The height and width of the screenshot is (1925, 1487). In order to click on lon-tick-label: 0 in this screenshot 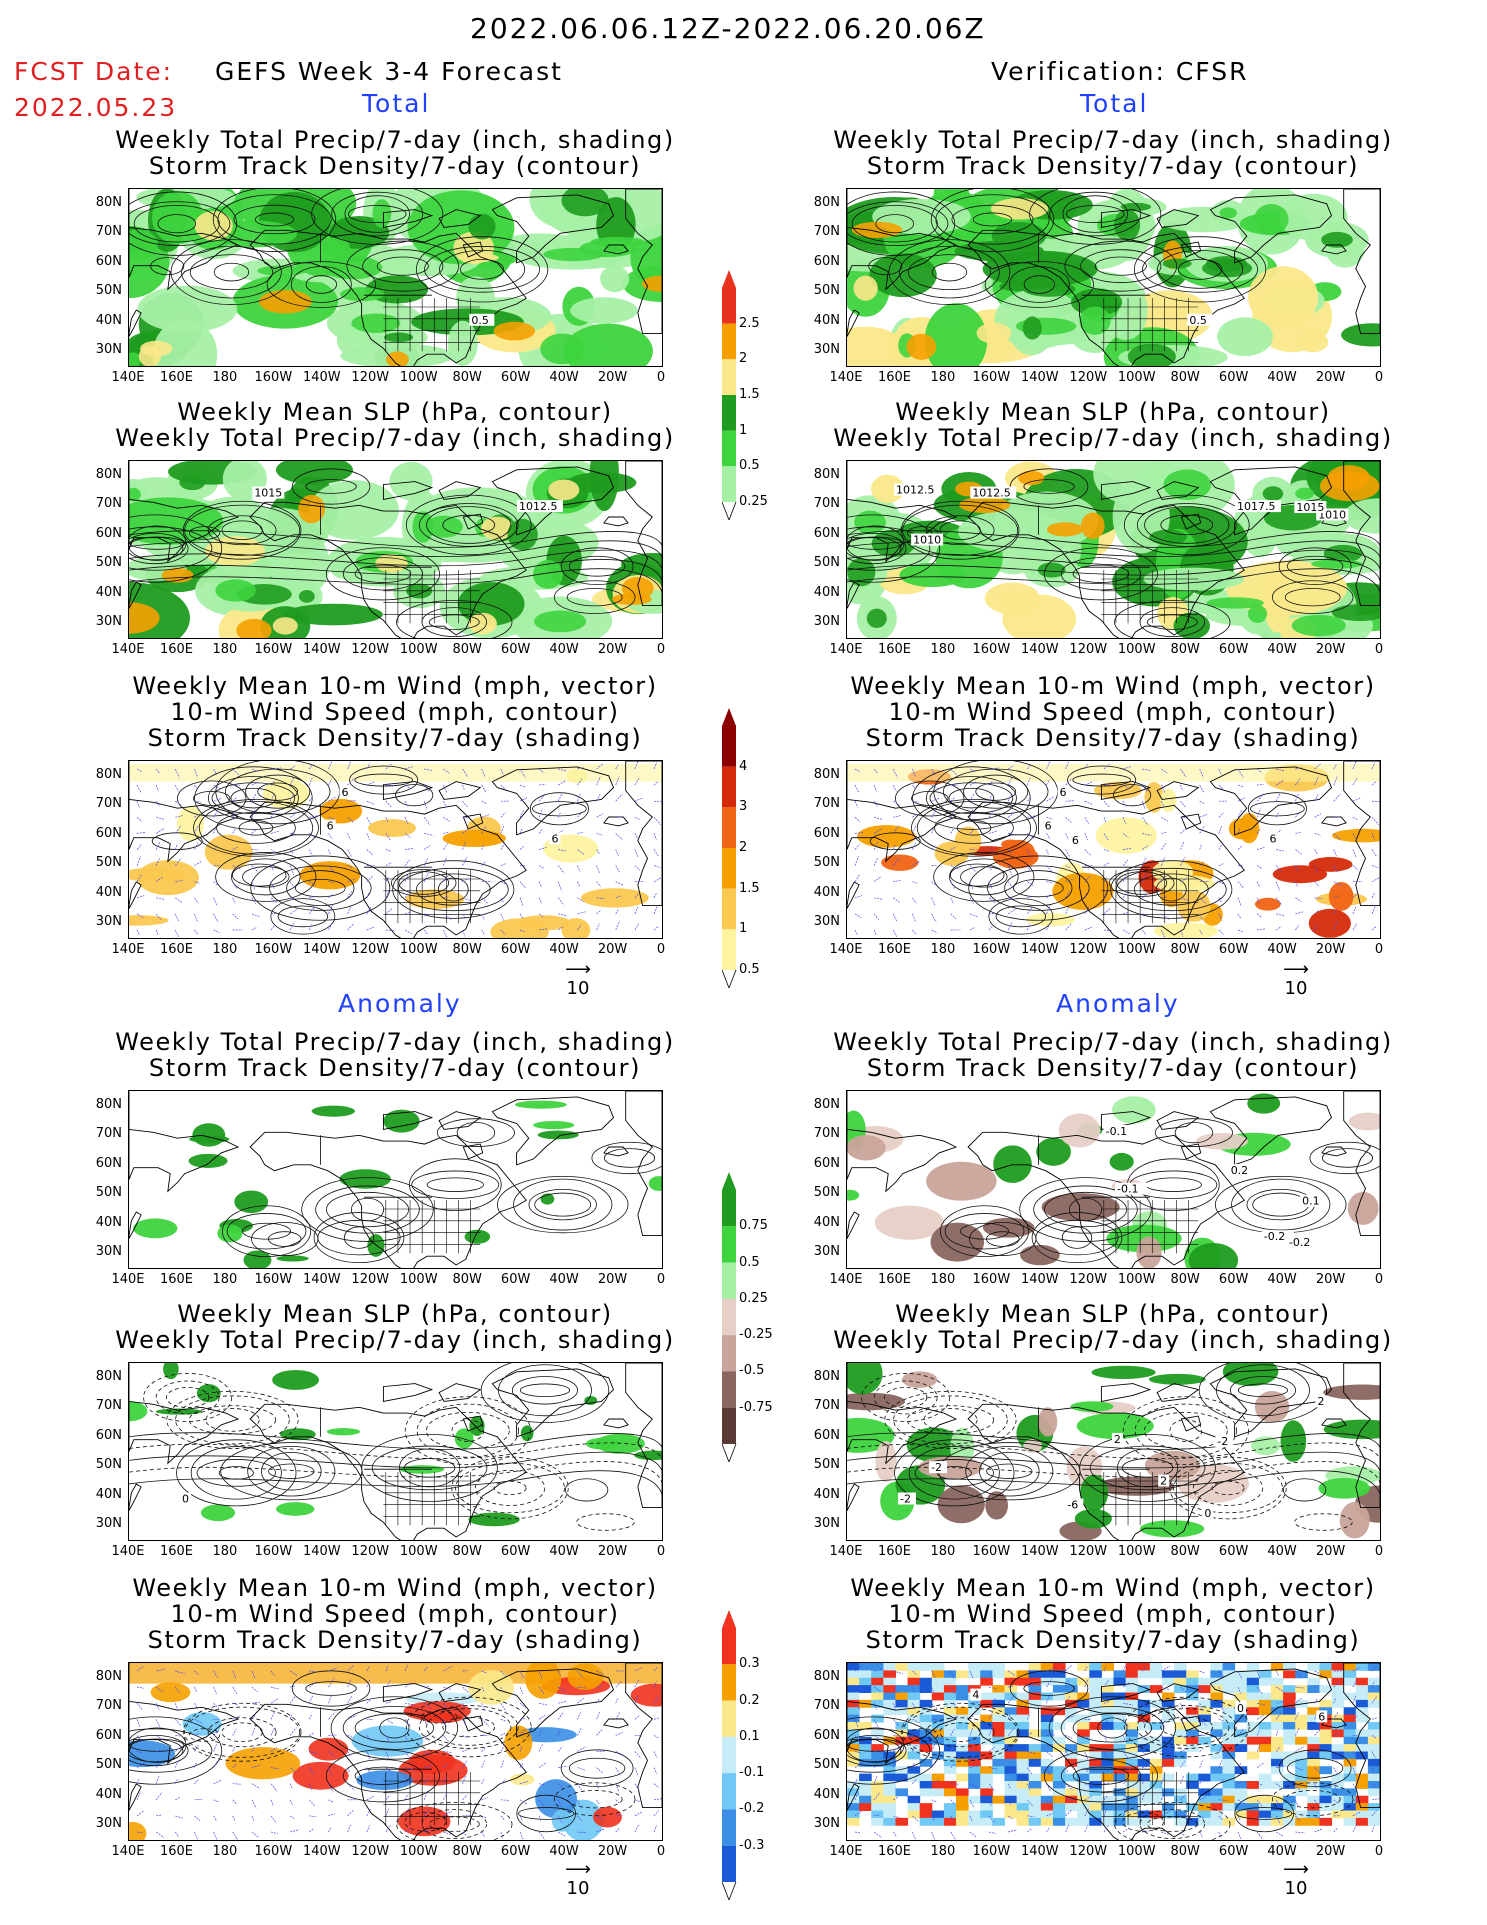, I will do `click(661, 649)`.